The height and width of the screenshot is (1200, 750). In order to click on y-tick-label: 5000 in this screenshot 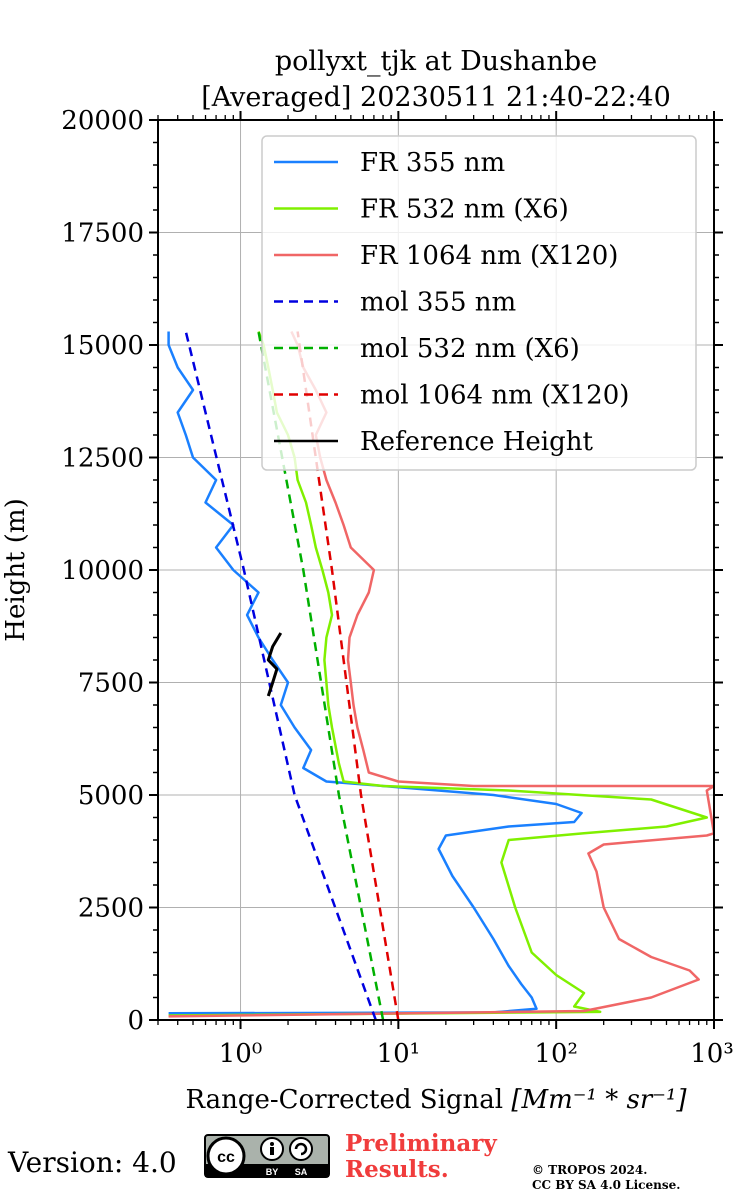, I will do `click(111, 796)`.